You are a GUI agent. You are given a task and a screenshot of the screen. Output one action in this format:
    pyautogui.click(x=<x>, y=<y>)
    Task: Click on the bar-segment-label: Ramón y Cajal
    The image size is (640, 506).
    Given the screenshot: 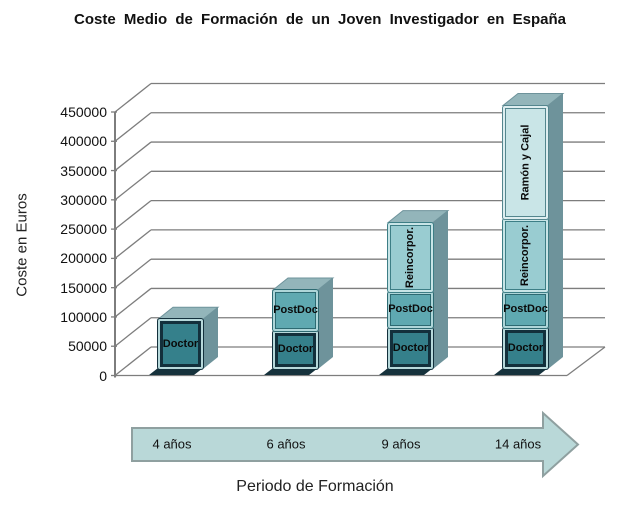 What is the action you would take?
    pyautogui.click(x=525, y=162)
    